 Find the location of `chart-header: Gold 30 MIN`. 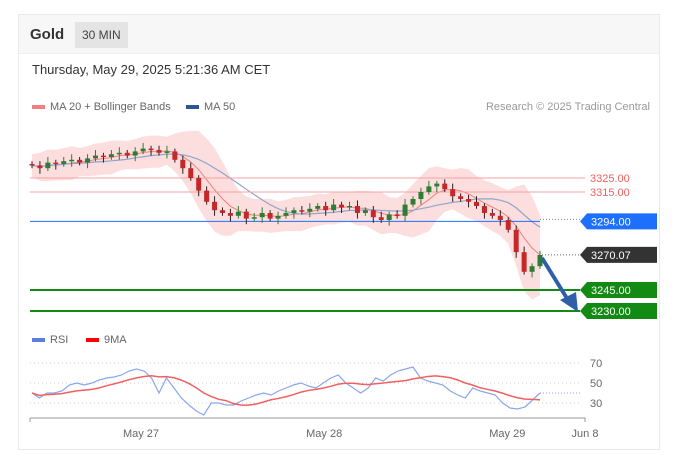

chart-header: Gold 30 MIN is located at coordinates (339, 34).